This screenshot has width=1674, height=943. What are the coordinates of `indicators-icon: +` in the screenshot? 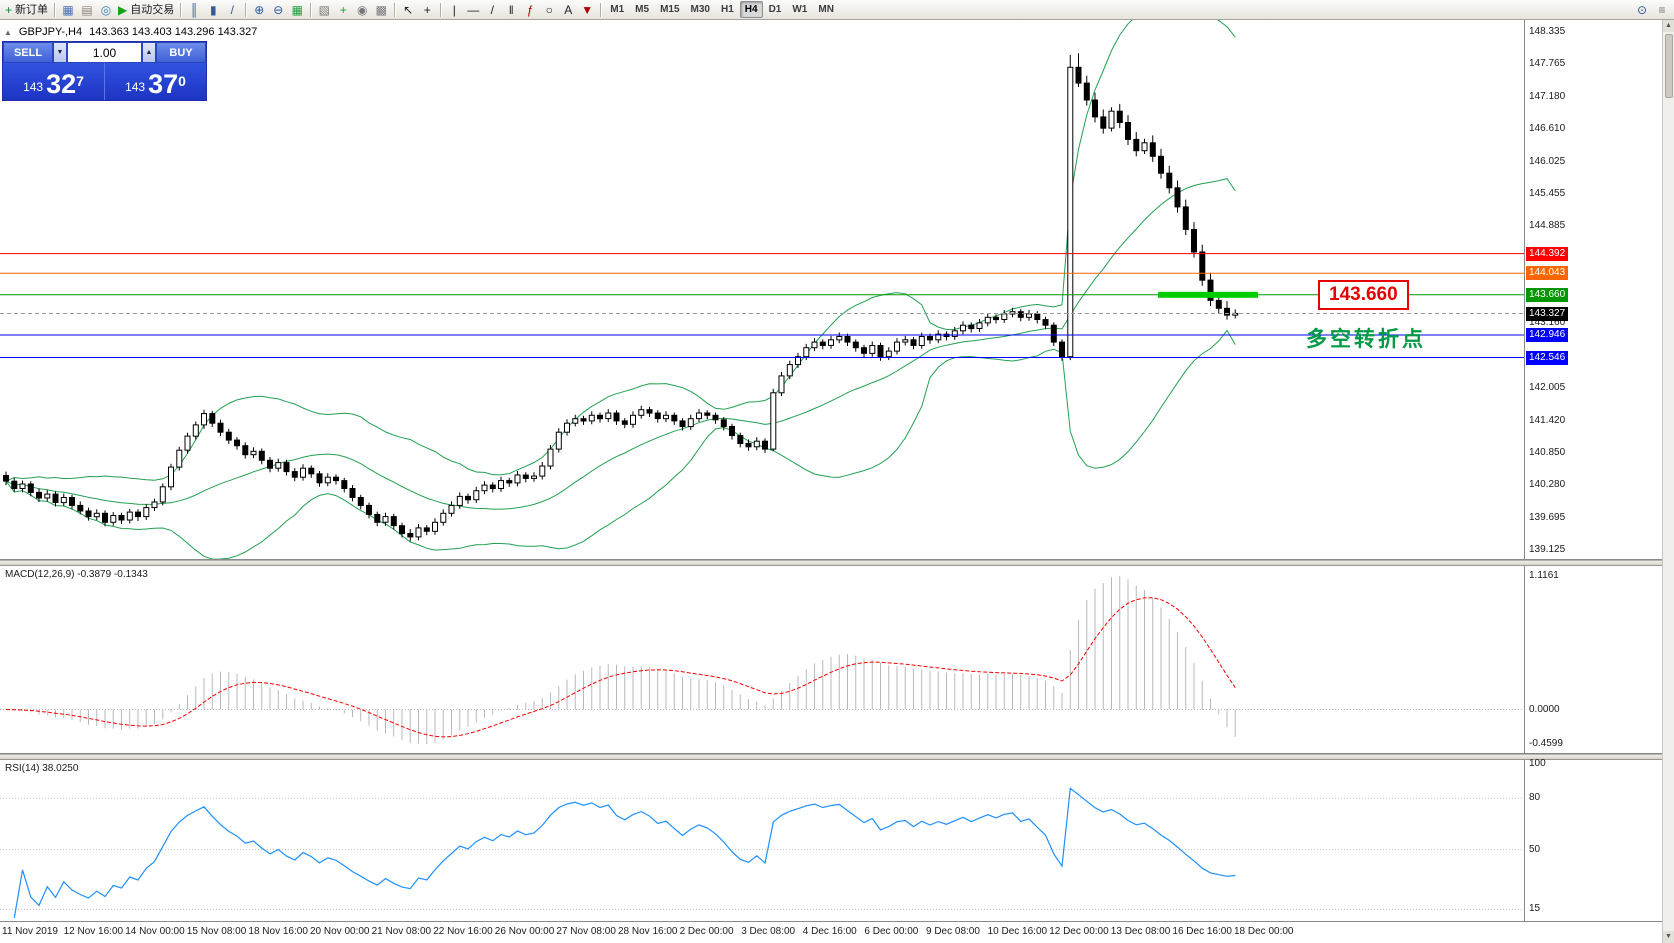 It's located at (343, 9).